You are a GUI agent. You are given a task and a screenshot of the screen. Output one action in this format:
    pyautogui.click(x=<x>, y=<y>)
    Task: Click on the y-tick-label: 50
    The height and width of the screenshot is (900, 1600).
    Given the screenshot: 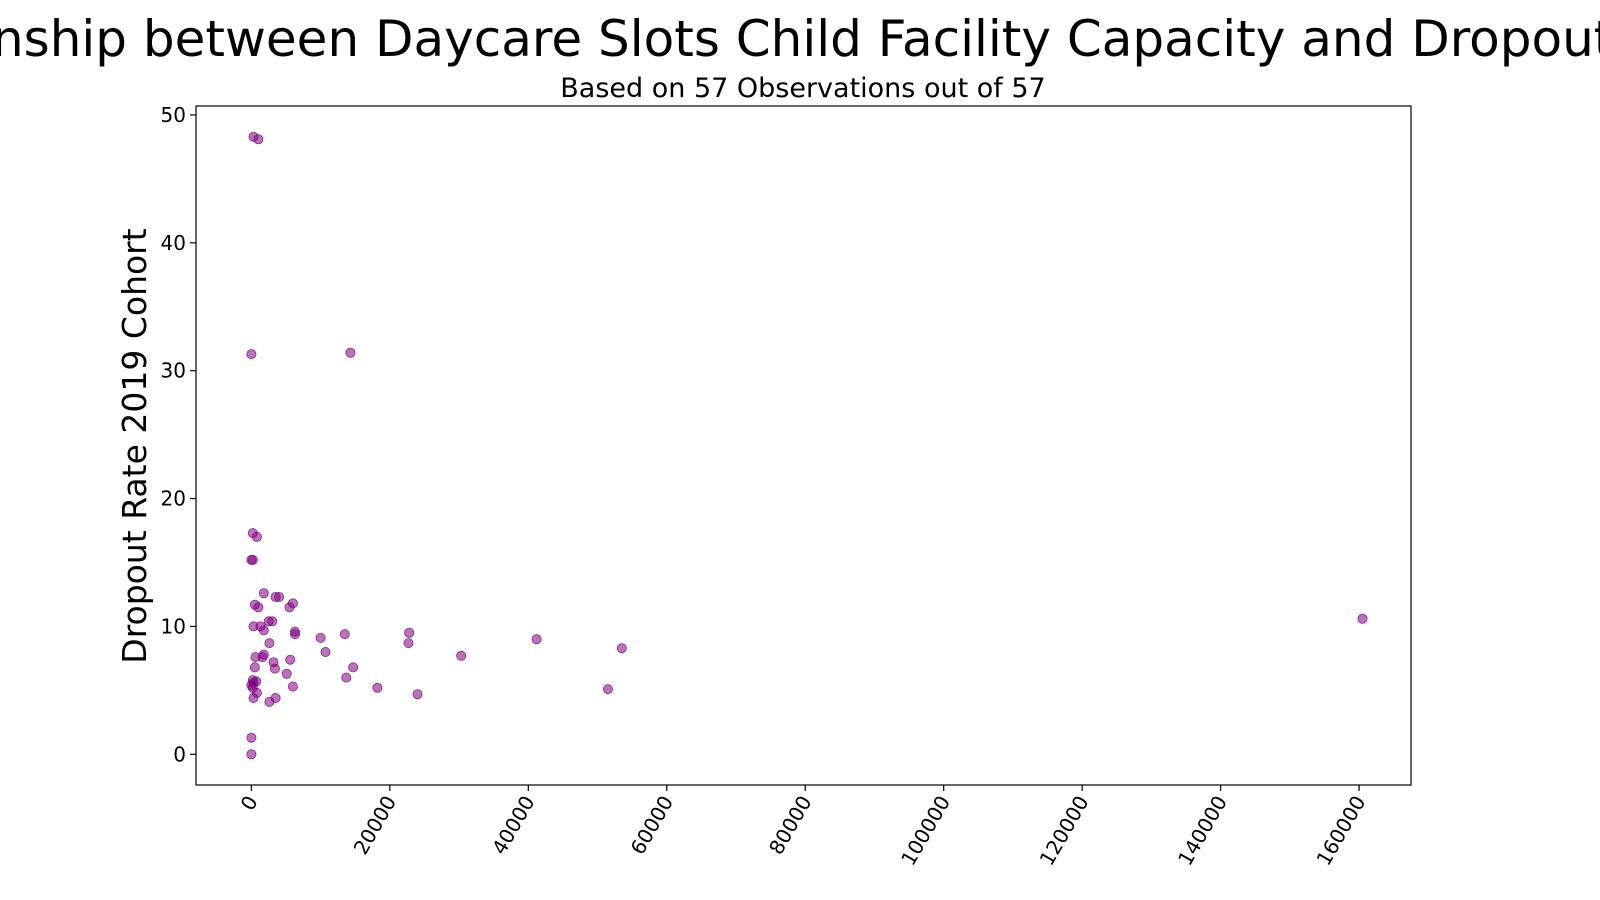 What is the action you would take?
    pyautogui.click(x=173, y=115)
    